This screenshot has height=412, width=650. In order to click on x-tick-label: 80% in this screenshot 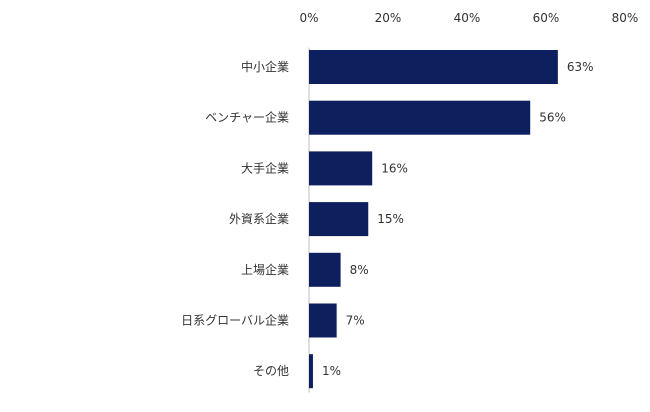, I will do `click(625, 18)`.